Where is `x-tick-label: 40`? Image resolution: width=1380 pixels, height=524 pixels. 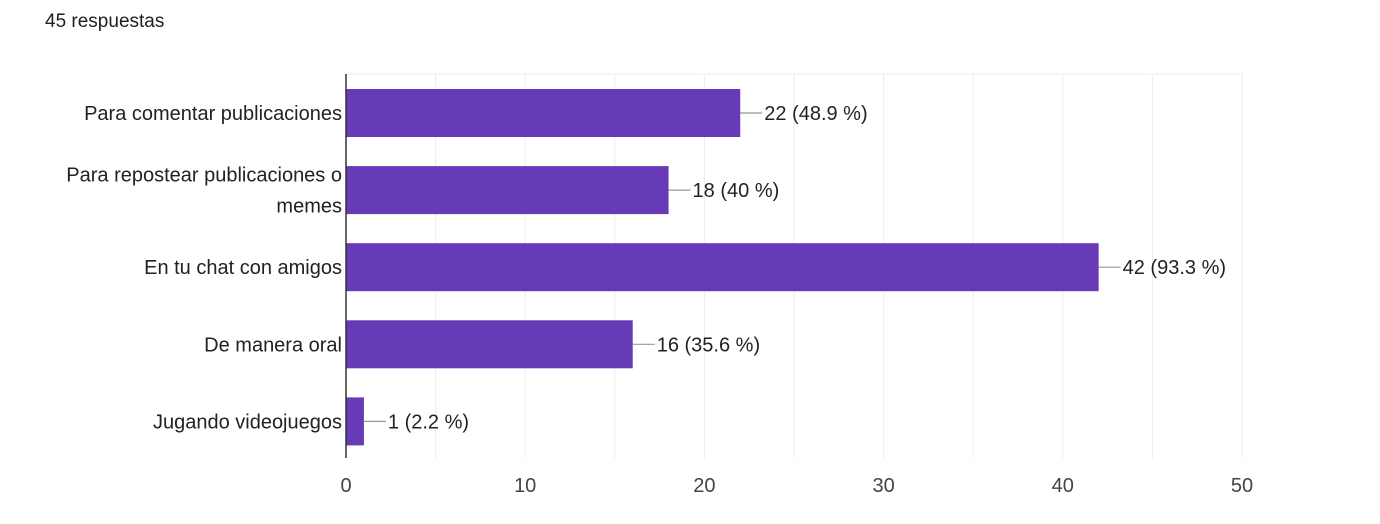 x-tick-label: 40 is located at coordinates (1063, 486).